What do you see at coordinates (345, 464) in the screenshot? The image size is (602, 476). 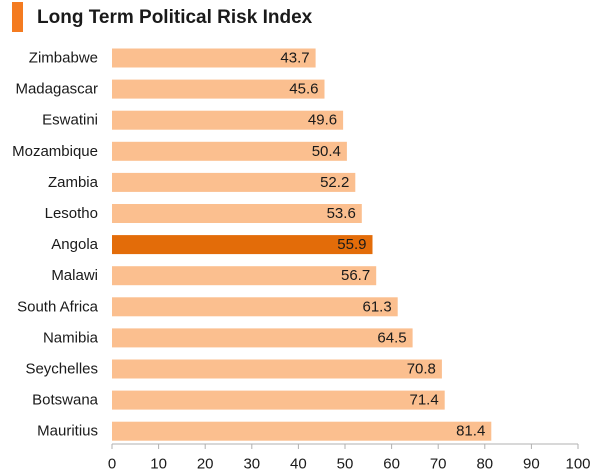 I see `x-tick-label-50: 50` at bounding box center [345, 464].